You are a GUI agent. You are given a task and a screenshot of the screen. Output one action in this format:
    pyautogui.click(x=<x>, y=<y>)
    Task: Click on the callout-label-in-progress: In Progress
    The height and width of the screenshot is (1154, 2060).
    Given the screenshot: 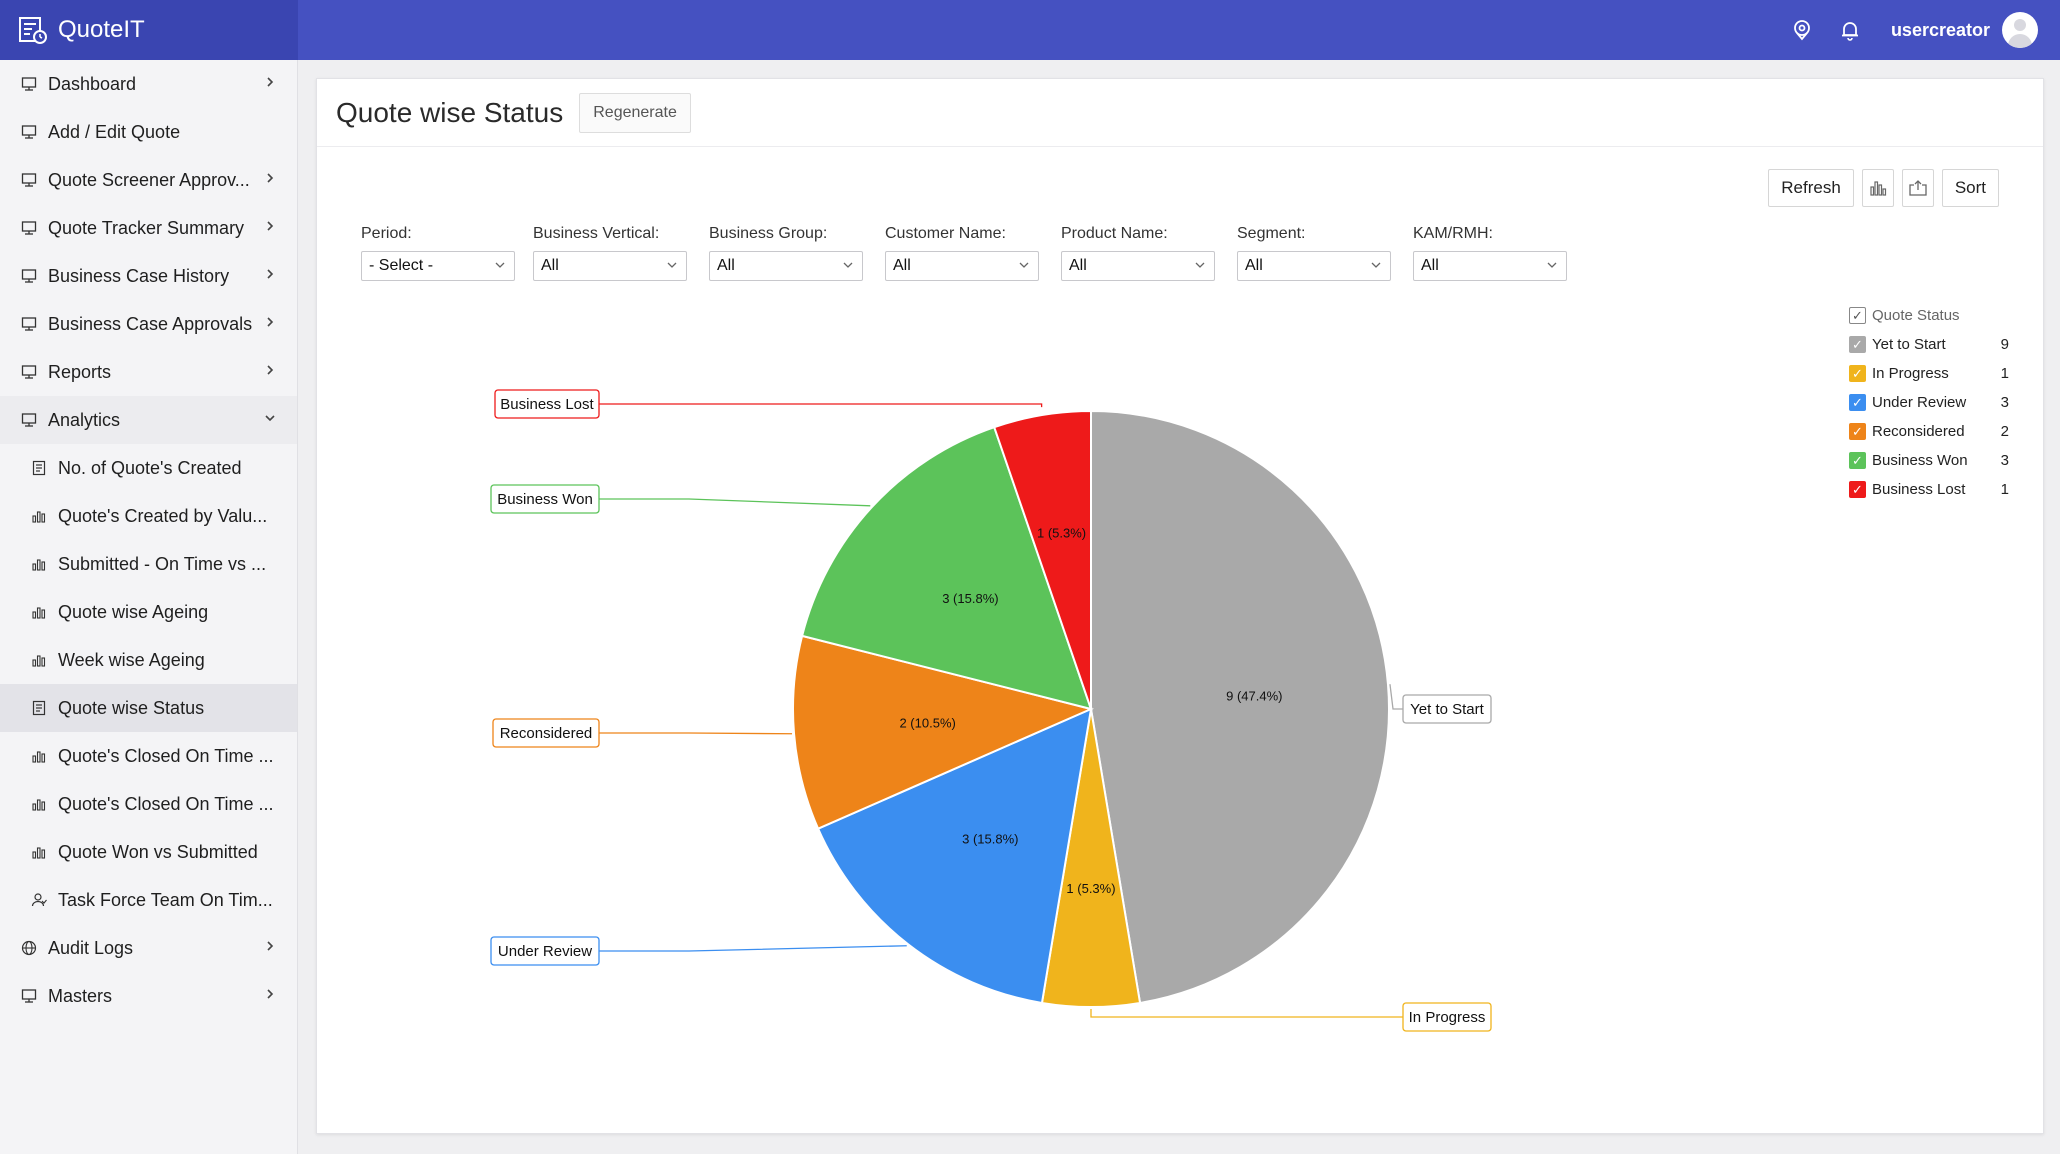 What is the action you would take?
    pyautogui.click(x=1447, y=1017)
    